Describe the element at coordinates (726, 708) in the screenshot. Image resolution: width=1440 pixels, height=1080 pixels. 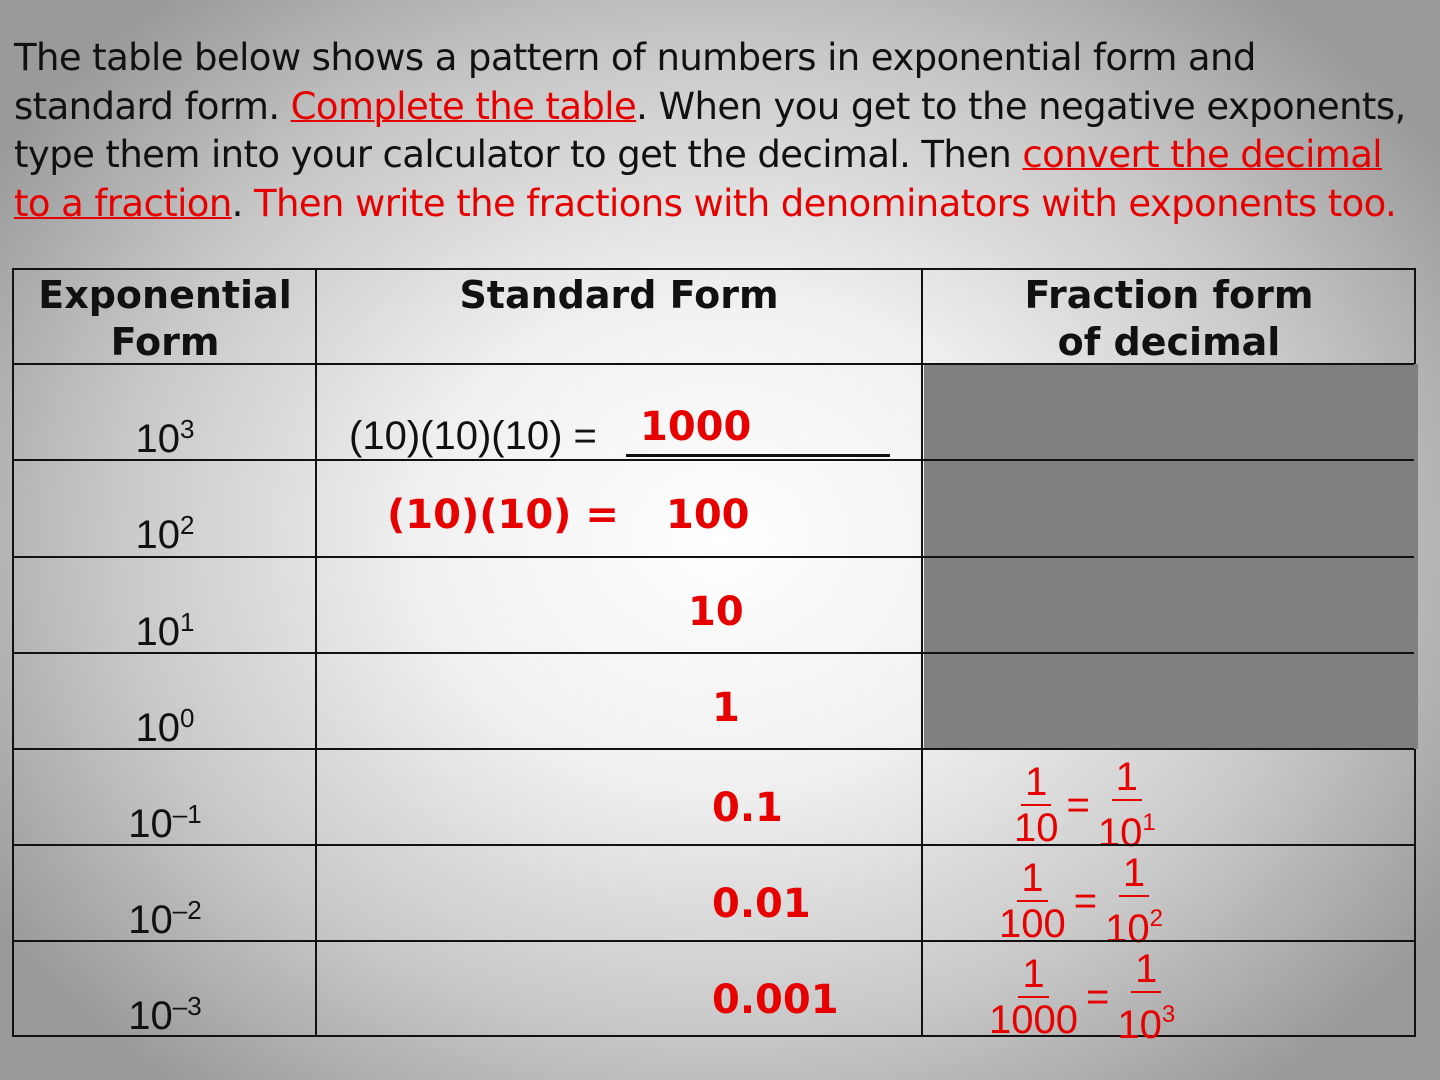
I see `standard-value: 1` at that location.